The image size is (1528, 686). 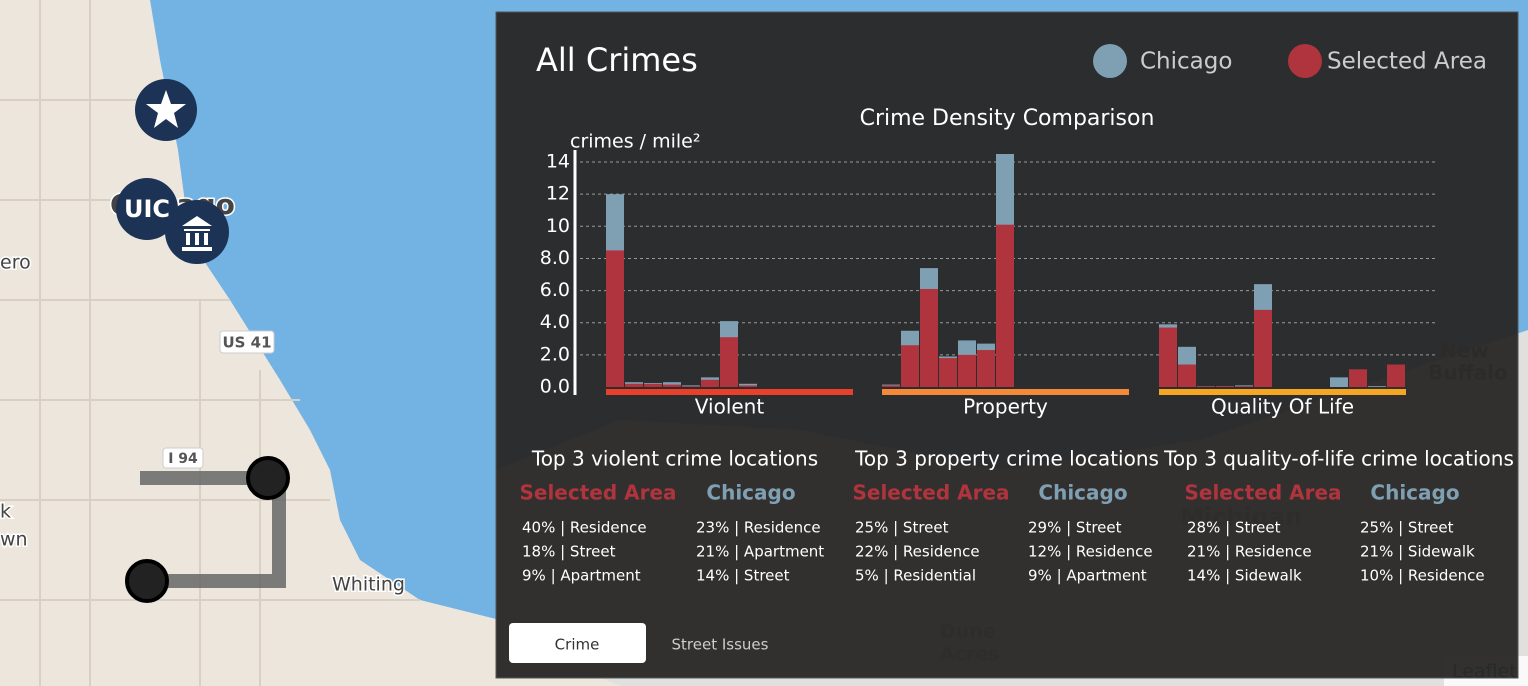 What do you see at coordinates (5, 512) in the screenshot?
I see `map-label: k` at bounding box center [5, 512].